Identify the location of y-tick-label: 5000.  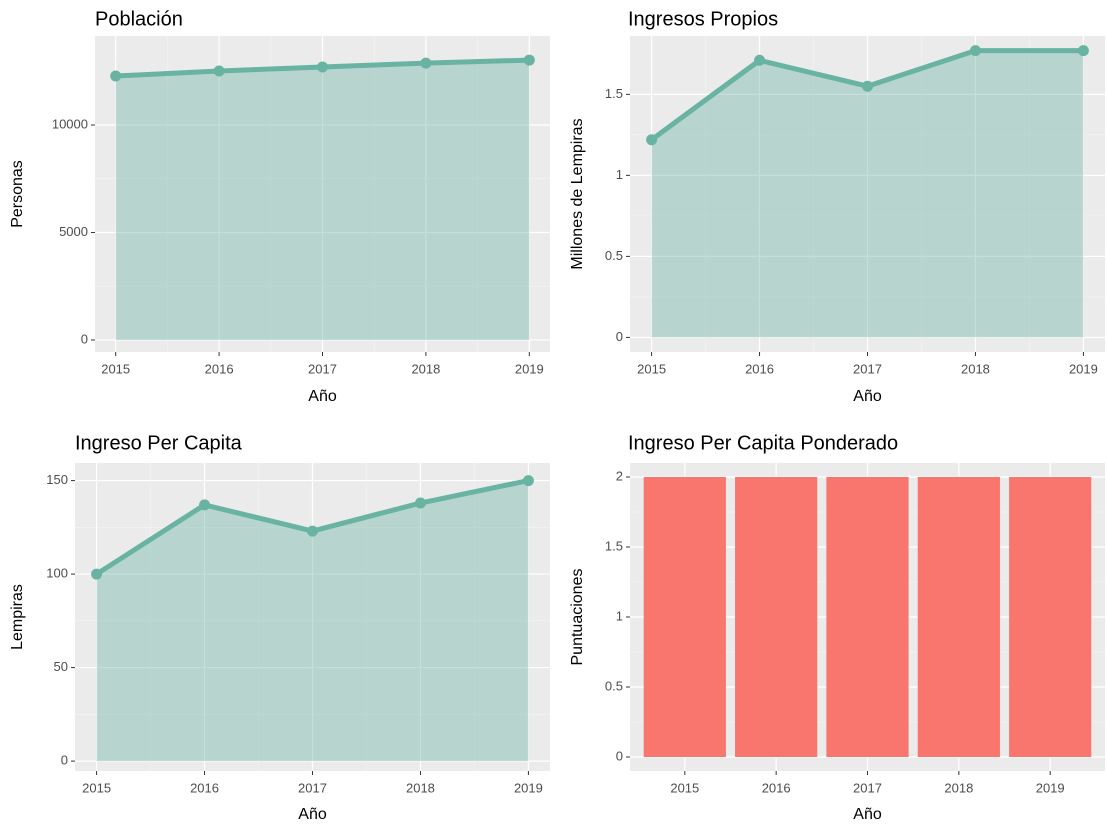
(73, 231).